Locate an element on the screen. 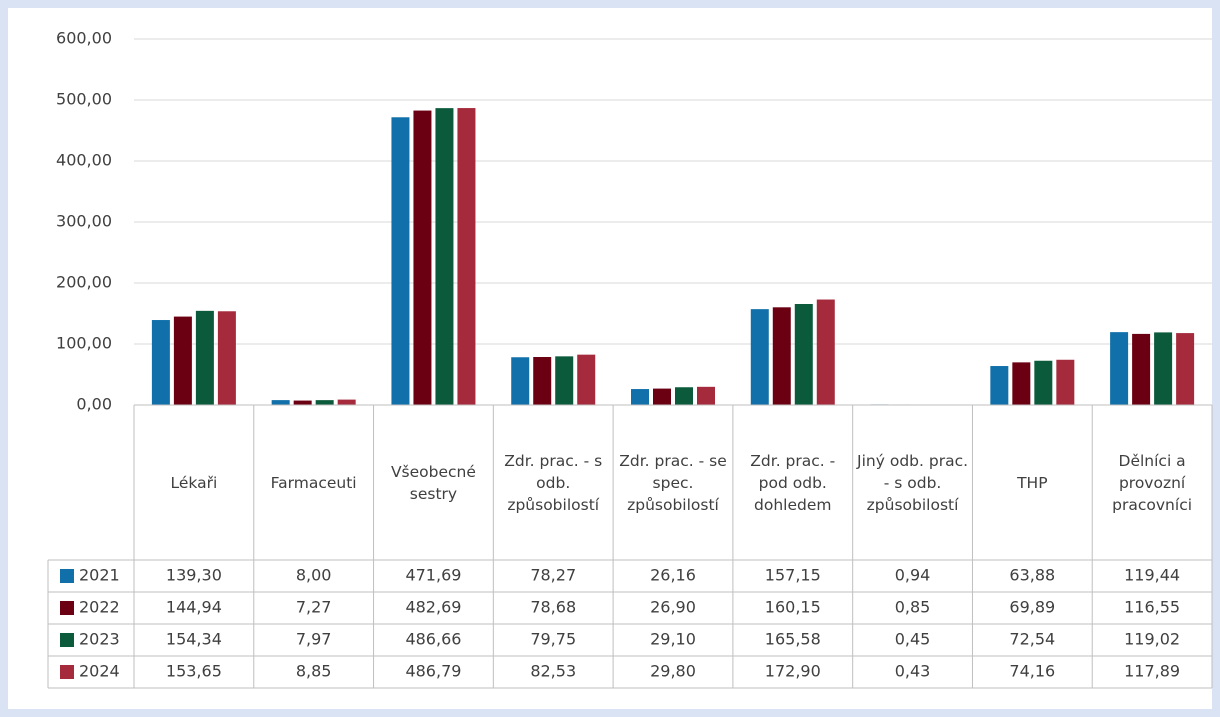 This screenshot has width=1220, height=717. x-tick-label: Zdr. prac. - se spec. způsobilostí is located at coordinates (673, 482).